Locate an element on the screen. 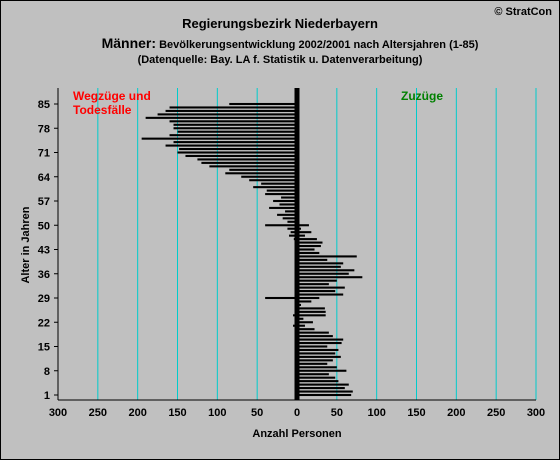 The width and height of the screenshot is (560, 460). y-axis-label: Alter in Jahren is located at coordinates (26, 244).